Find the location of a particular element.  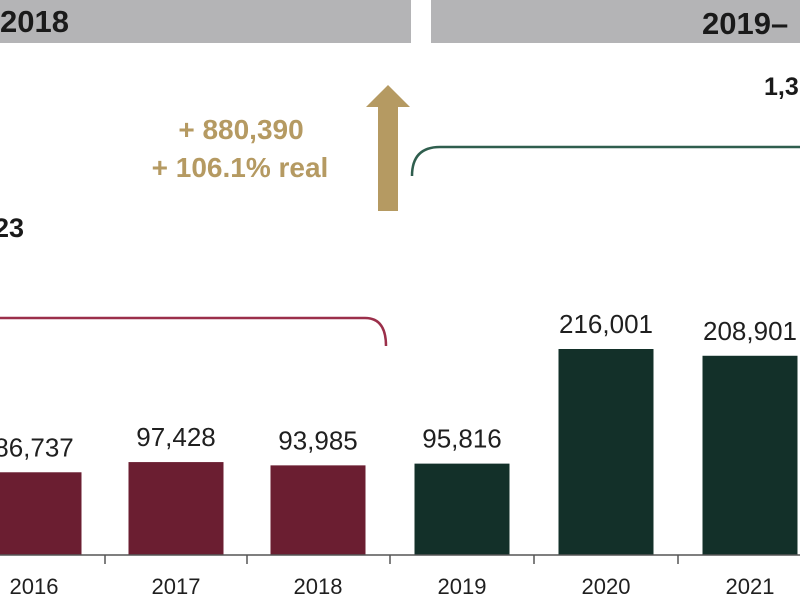

data-label-2018: 93,985 is located at coordinates (318, 440).